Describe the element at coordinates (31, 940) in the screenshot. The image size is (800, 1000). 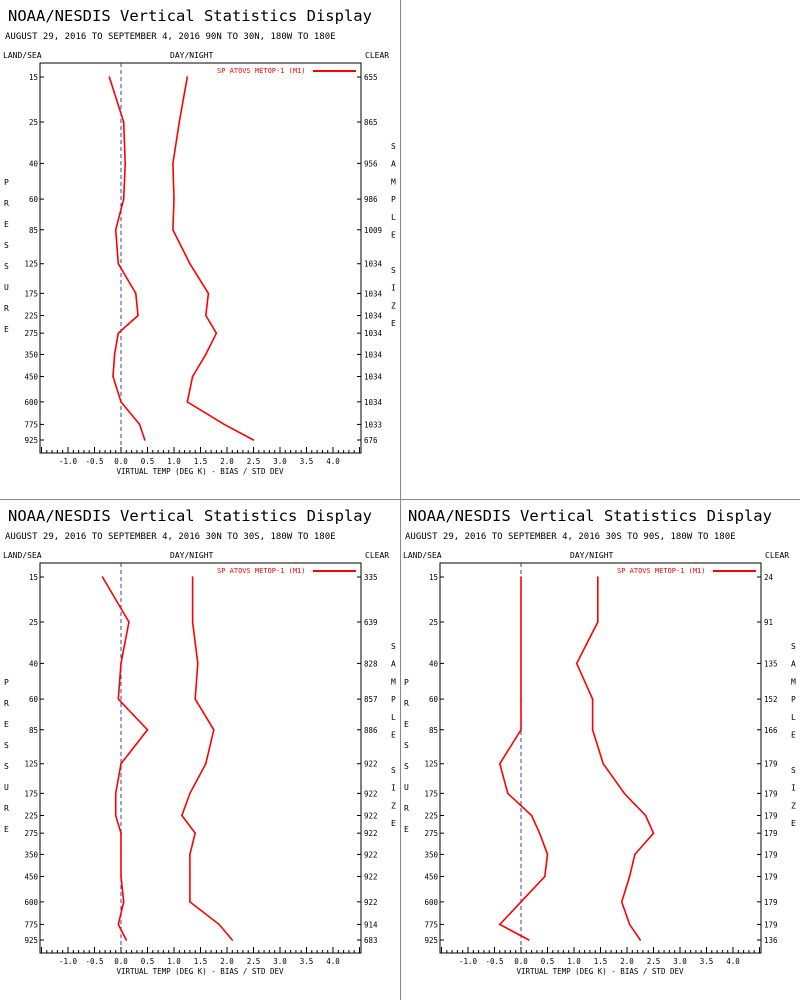
I see `pressure-tick-label: 925` at that location.